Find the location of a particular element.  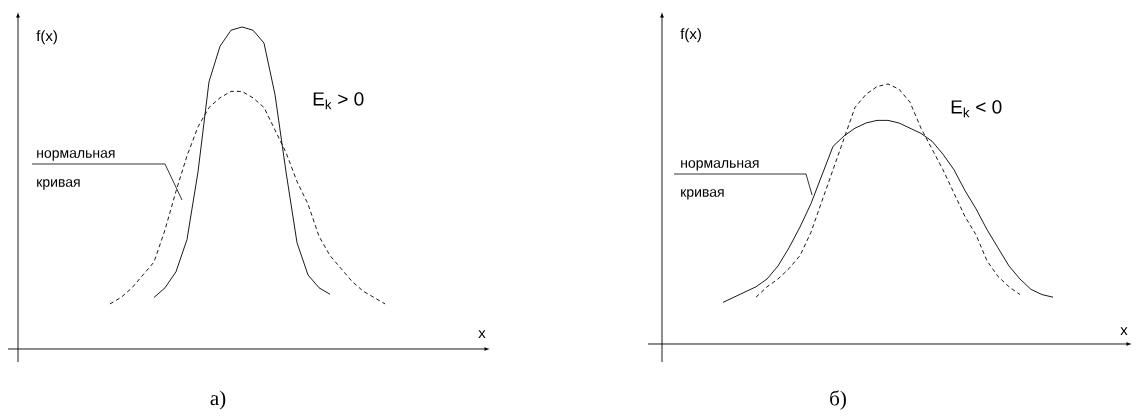

text: б) is located at coordinates (838, 400).